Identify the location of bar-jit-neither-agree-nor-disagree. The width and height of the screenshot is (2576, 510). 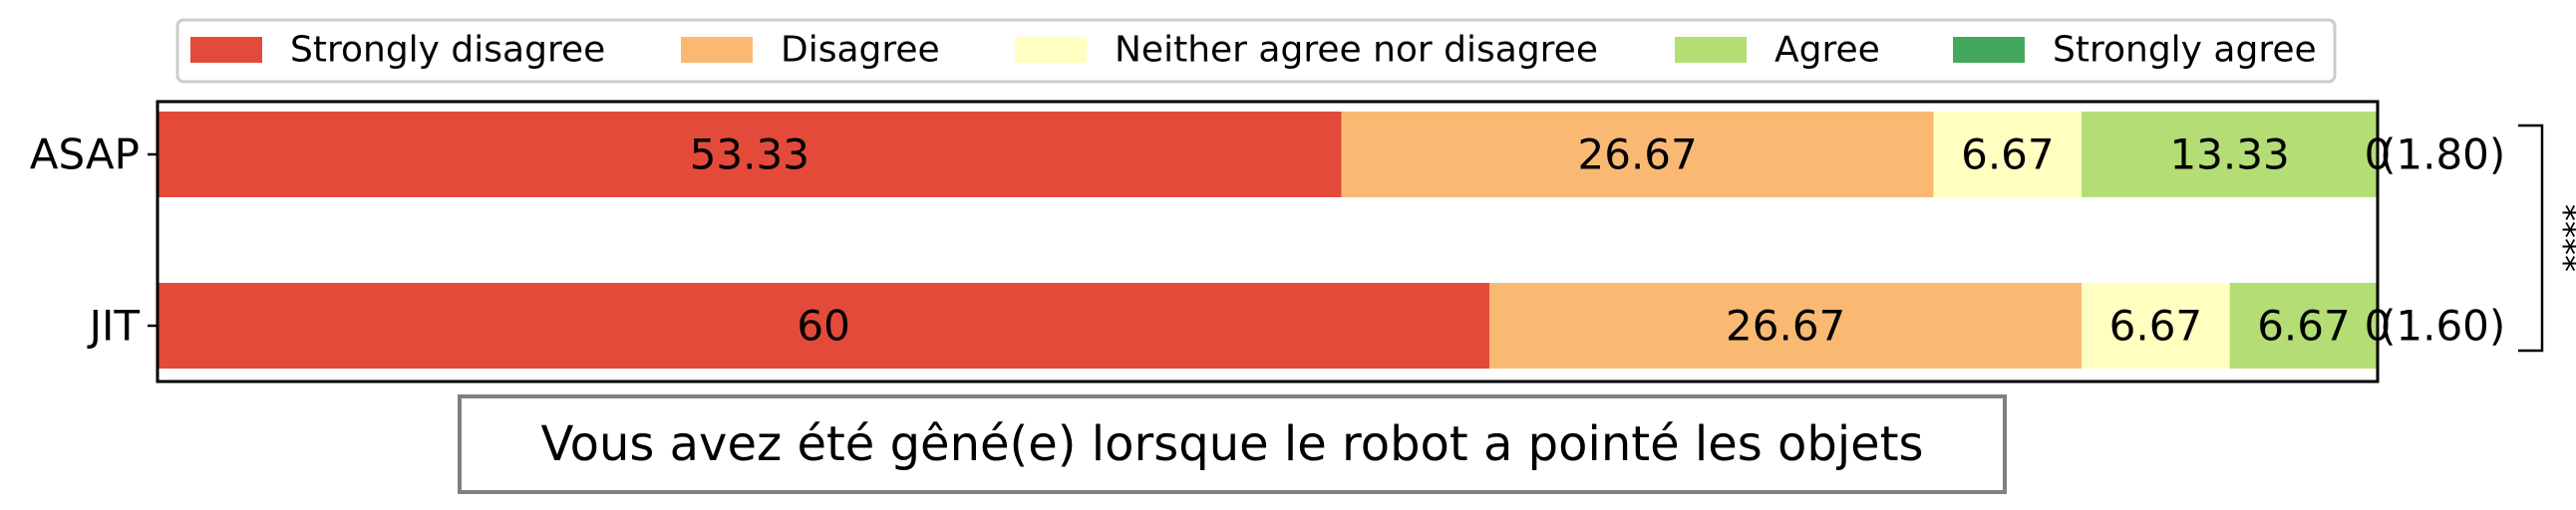
(2156, 326).